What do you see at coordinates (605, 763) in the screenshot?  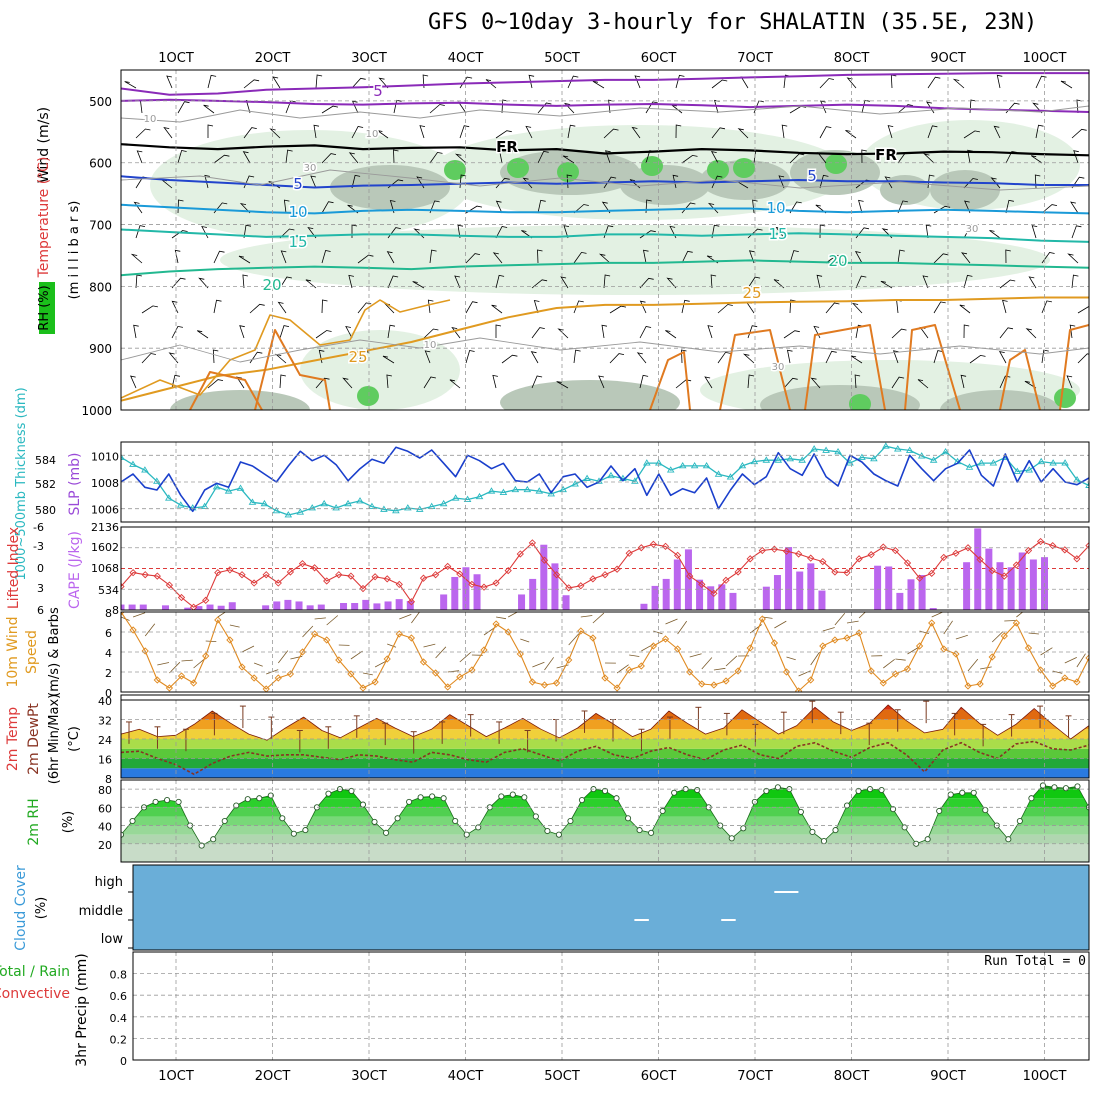 I see `temp-band` at bounding box center [605, 763].